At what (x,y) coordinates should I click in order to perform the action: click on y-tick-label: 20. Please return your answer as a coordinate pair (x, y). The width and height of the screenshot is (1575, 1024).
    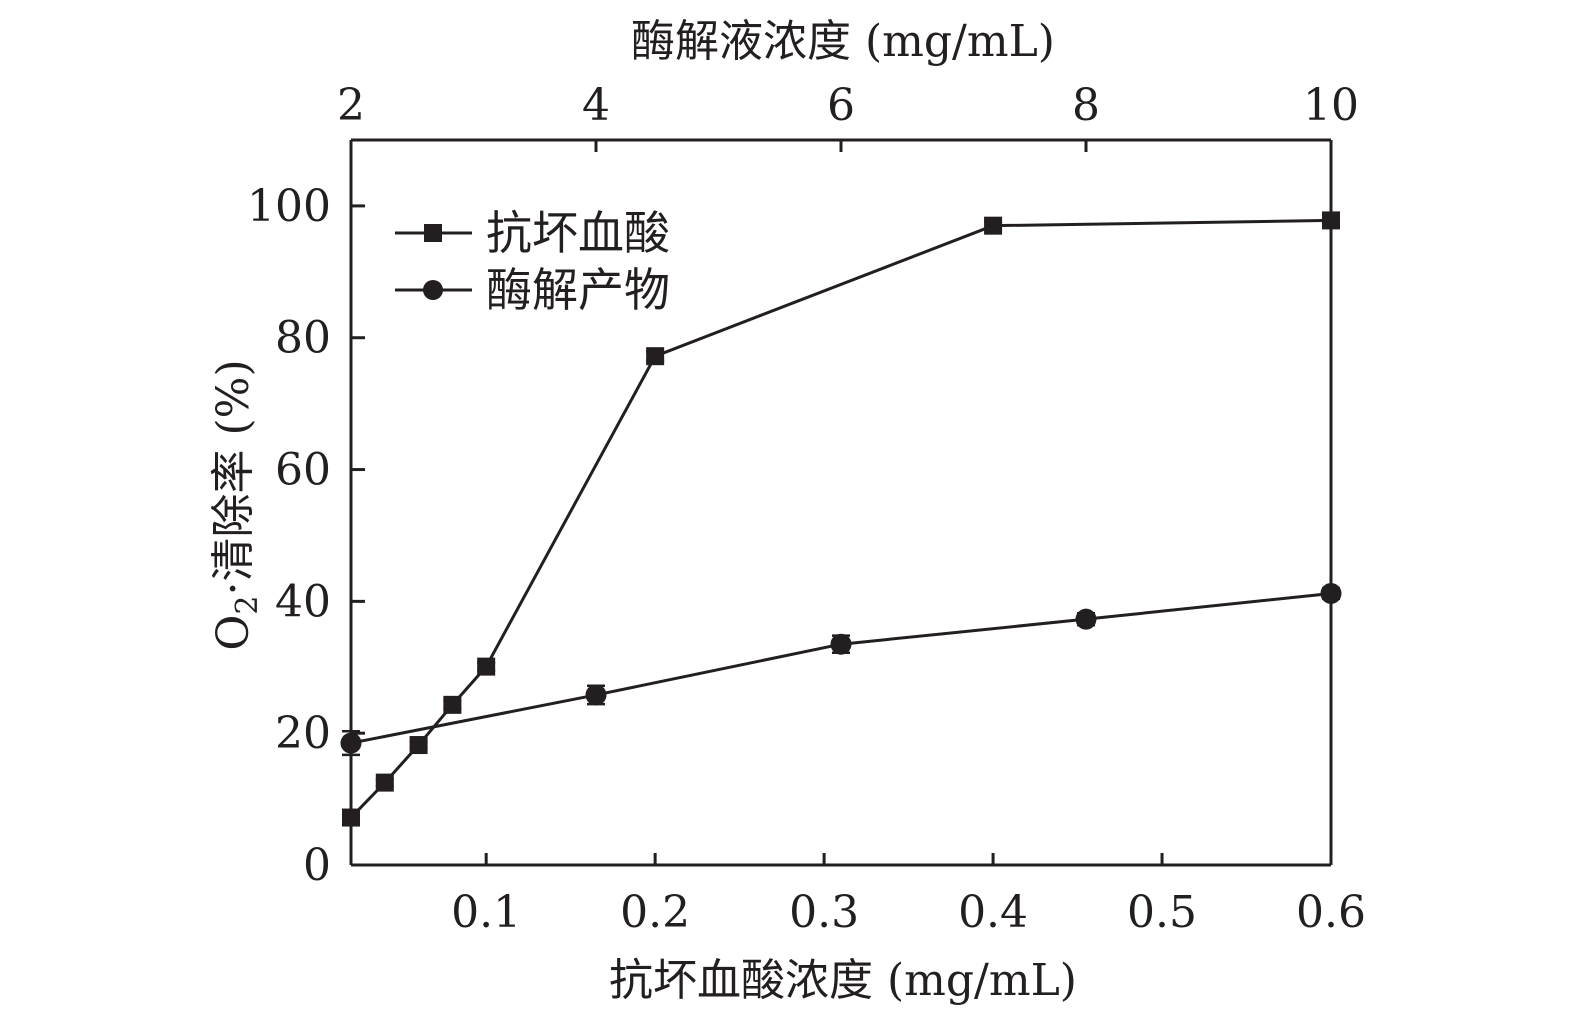
    Looking at the image, I should click on (303, 733).